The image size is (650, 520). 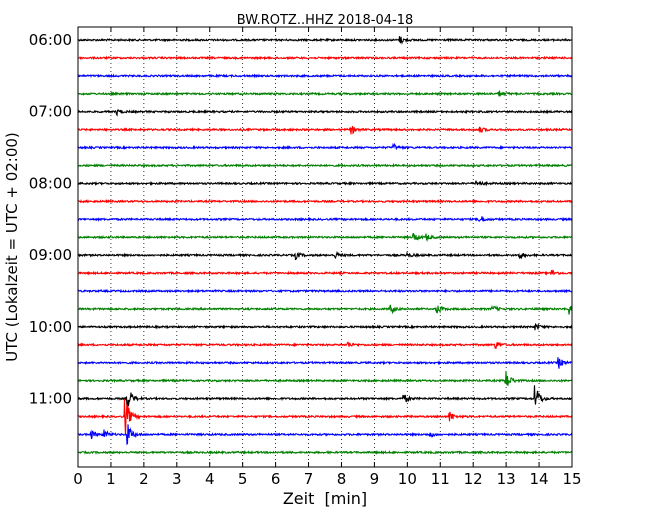 I want to click on x-tick-label: 0, so click(x=78, y=479).